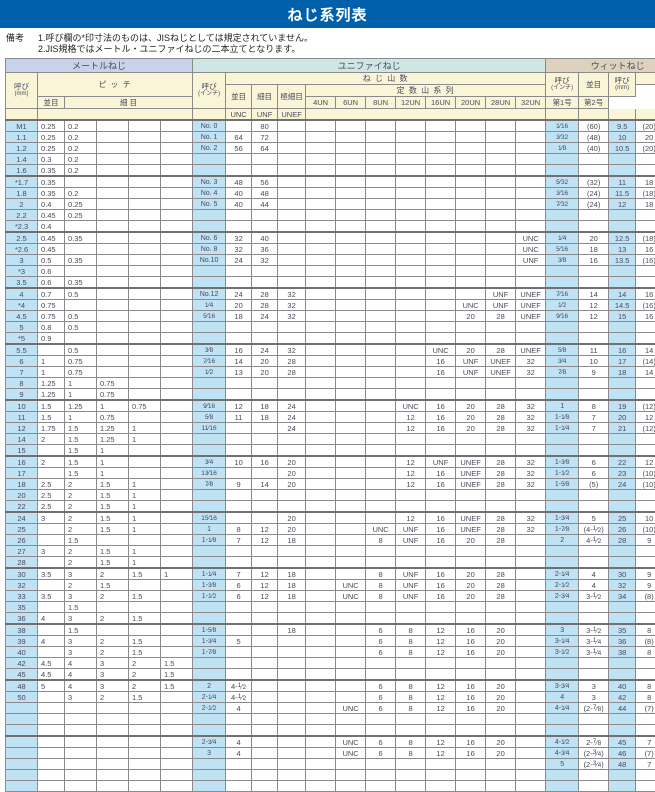 Image resolution: width=655 pixels, height=792 pixels. I want to click on header-wh-size-inch: 呼び (インチ), so click(562, 85).